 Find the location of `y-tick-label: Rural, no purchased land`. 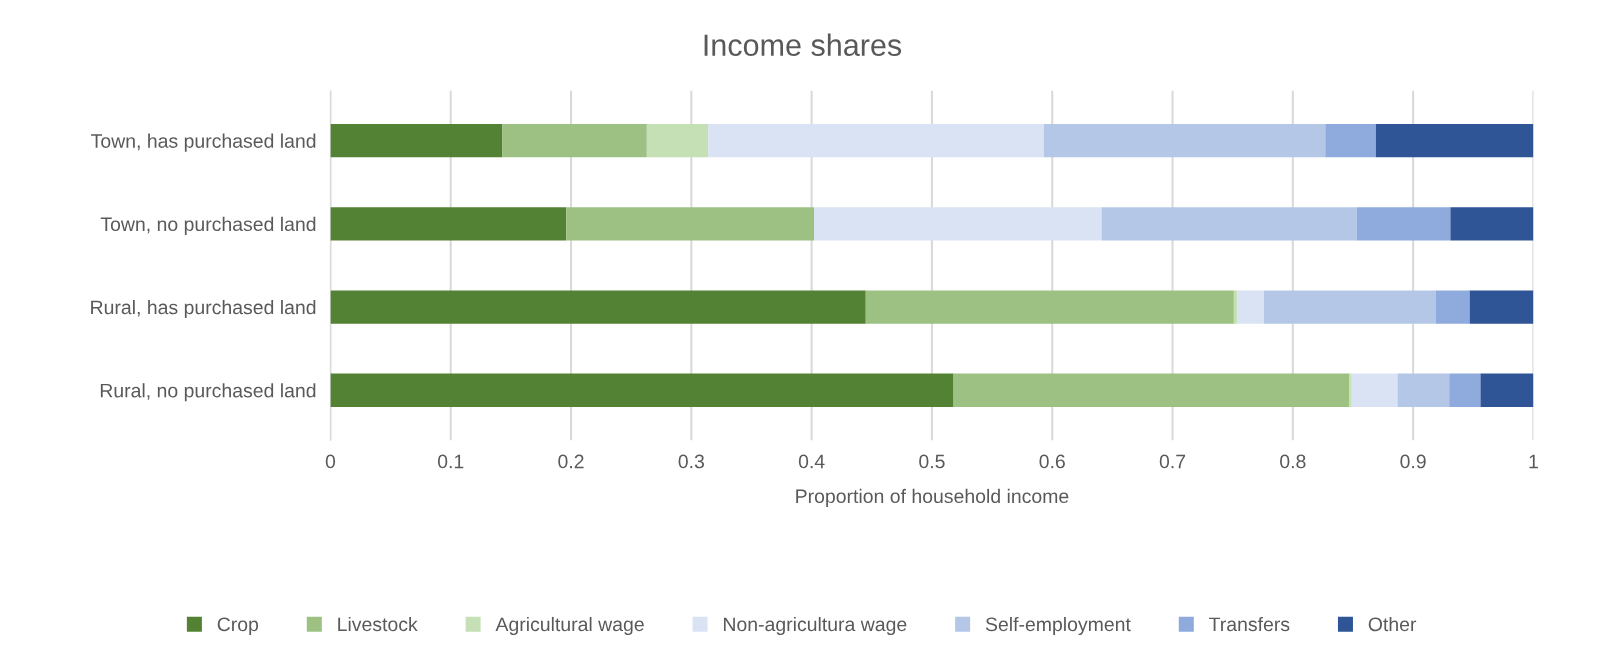

y-tick-label: Rural, no purchased land is located at coordinates (208, 392).